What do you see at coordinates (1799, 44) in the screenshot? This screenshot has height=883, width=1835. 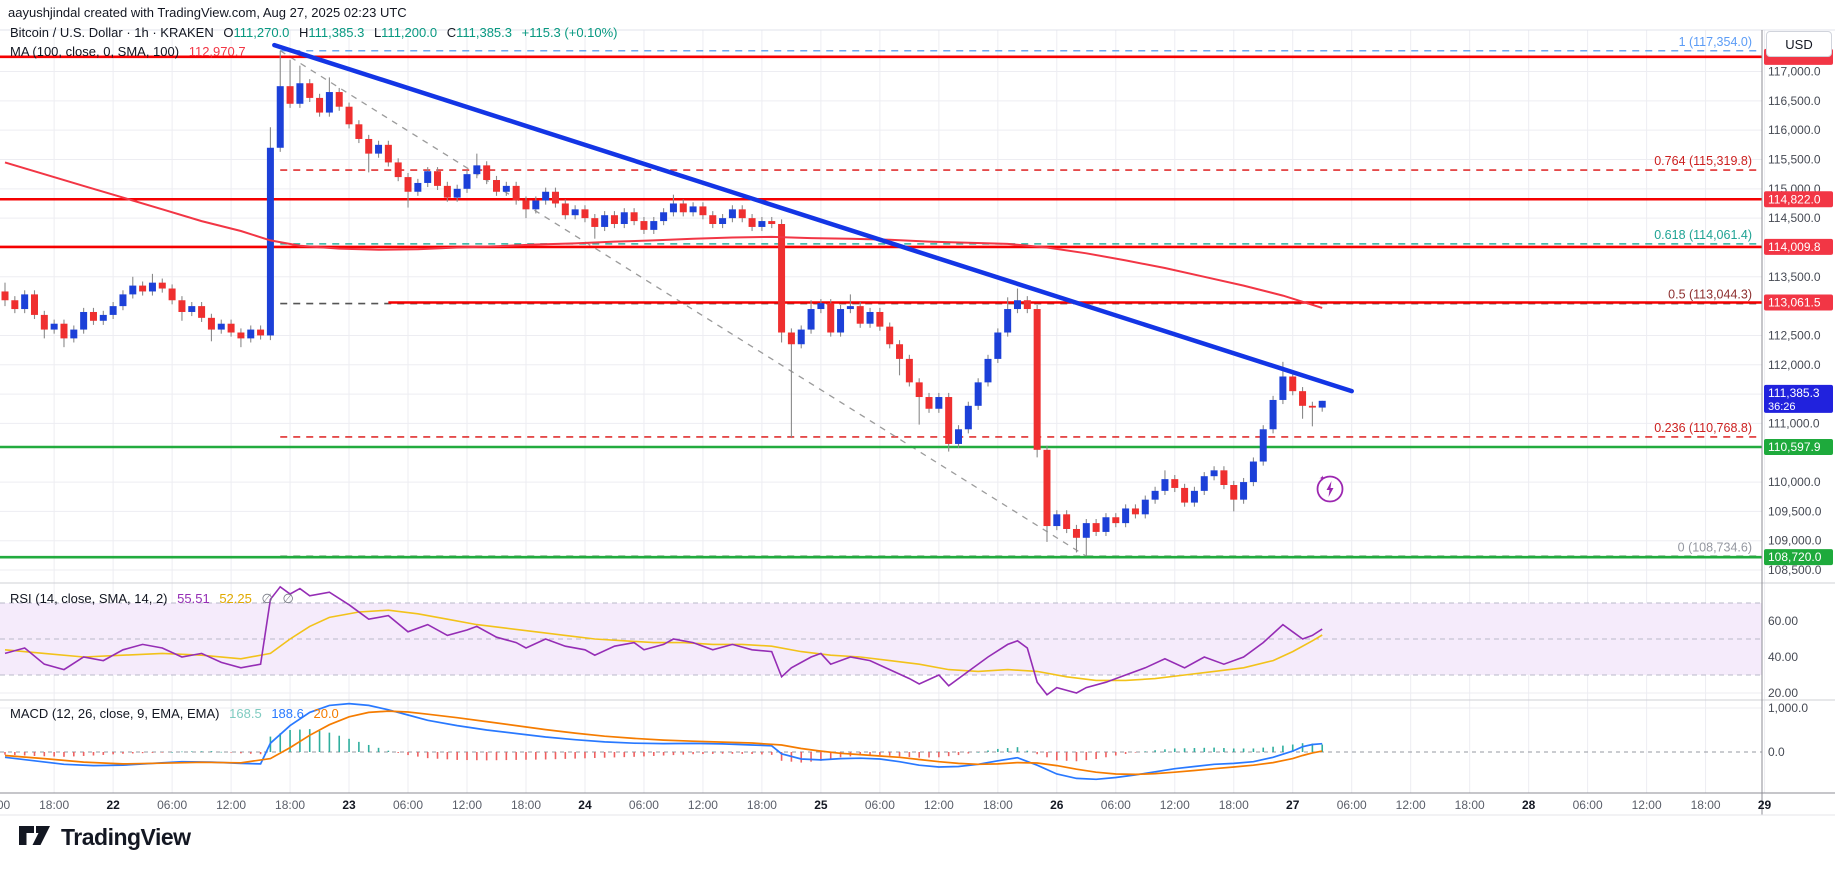 I see `currency-toggle-button: USD` at bounding box center [1799, 44].